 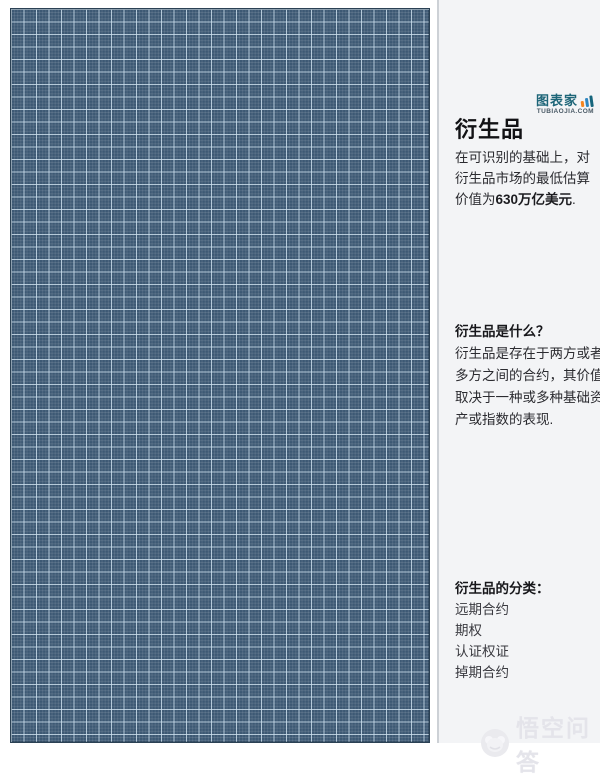 I want to click on brand-logo: 图表家 TUBIAOJIA.COM, so click(x=564, y=104).